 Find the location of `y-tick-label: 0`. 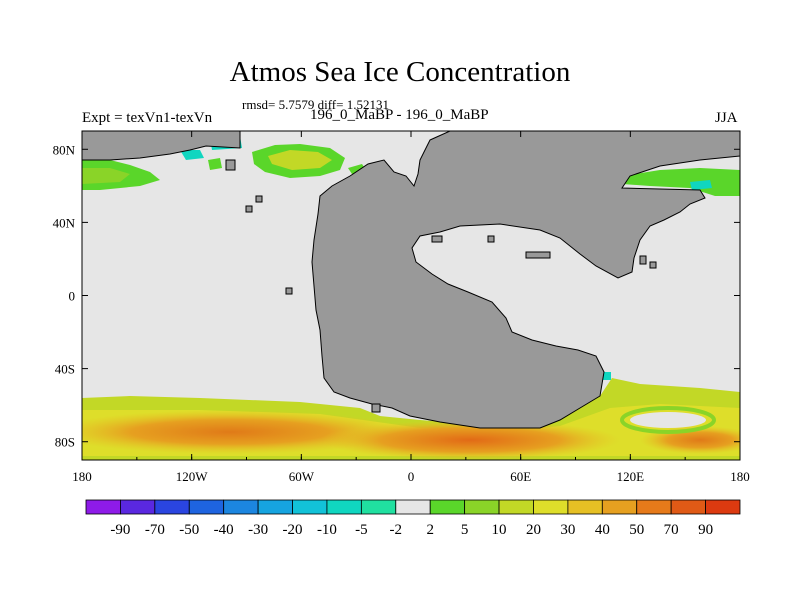

y-tick-label: 0 is located at coordinates (72, 296).